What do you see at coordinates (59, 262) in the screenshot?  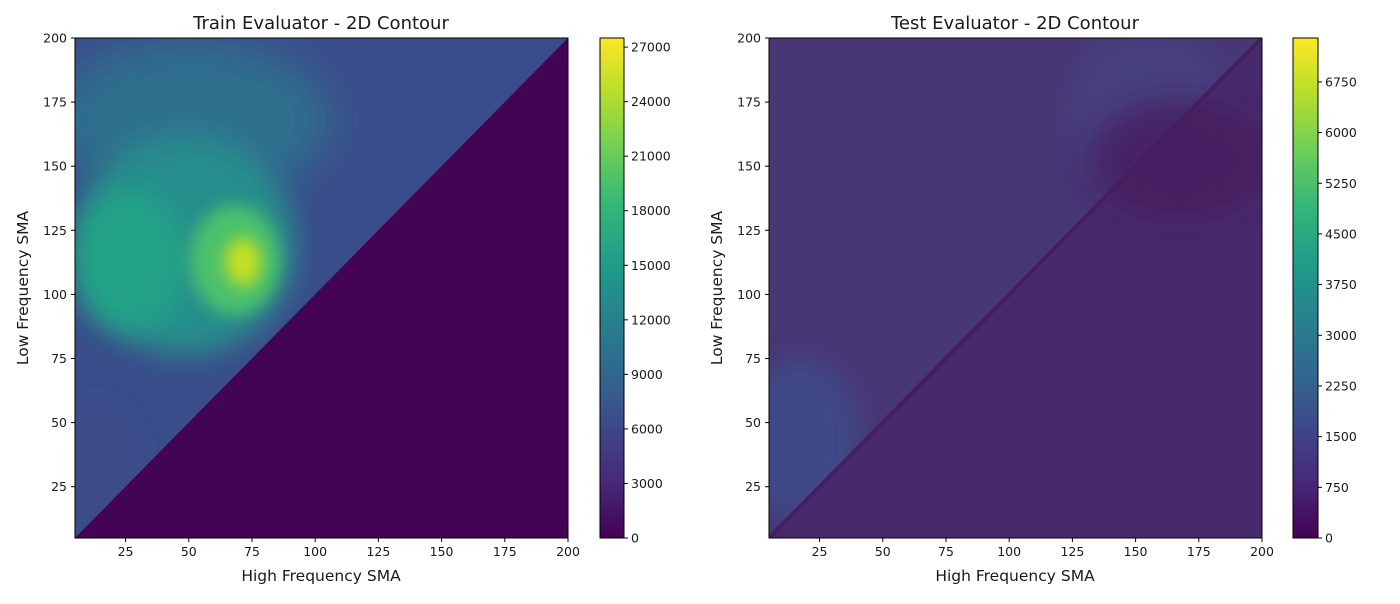 I see `train-y-ticks: 25 50 75 100 125 150 175 200` at bounding box center [59, 262].